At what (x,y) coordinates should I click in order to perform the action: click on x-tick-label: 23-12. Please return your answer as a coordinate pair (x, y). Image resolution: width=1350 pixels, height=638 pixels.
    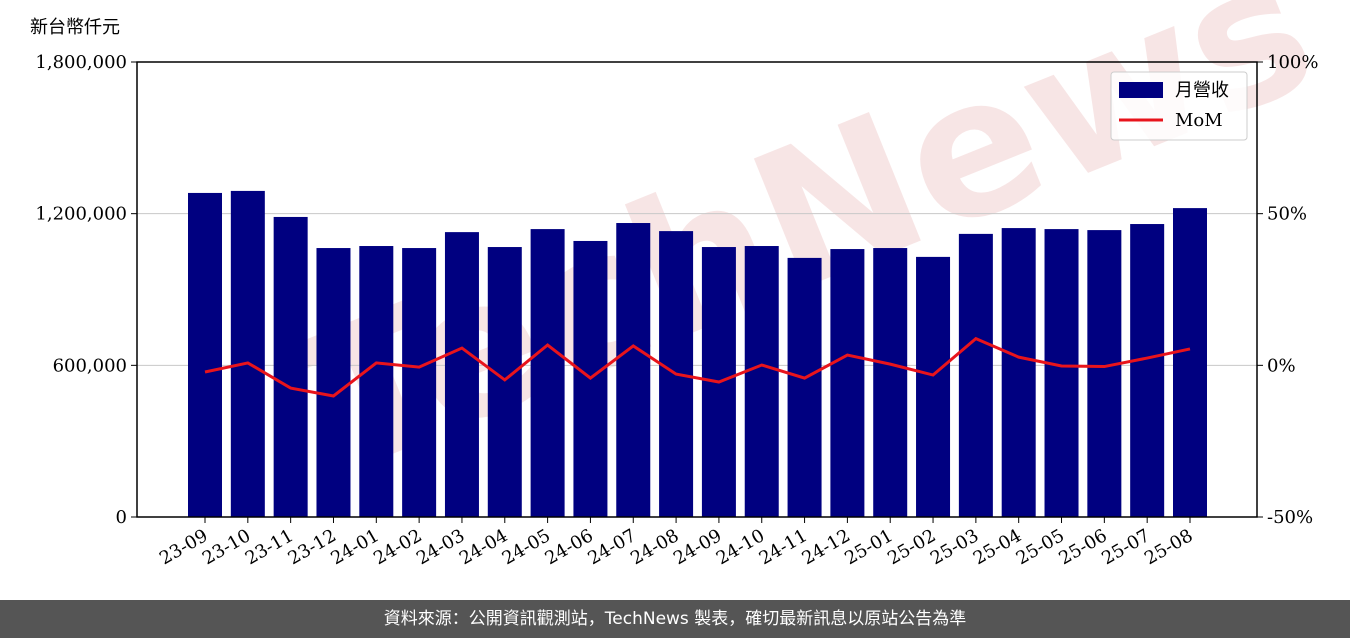
    Looking at the image, I should click on (312, 547).